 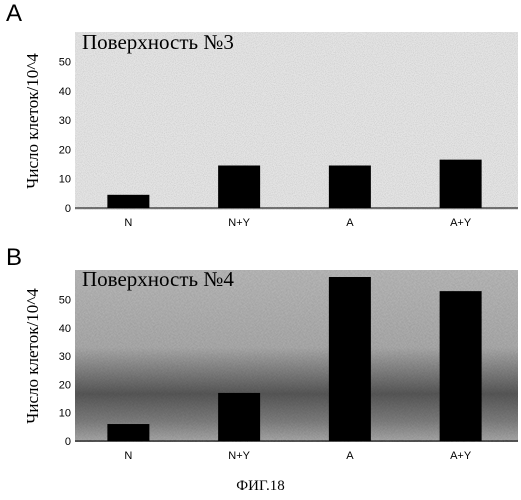 I want to click on chart-title-a: Поверхность №3, so click(x=158, y=42).